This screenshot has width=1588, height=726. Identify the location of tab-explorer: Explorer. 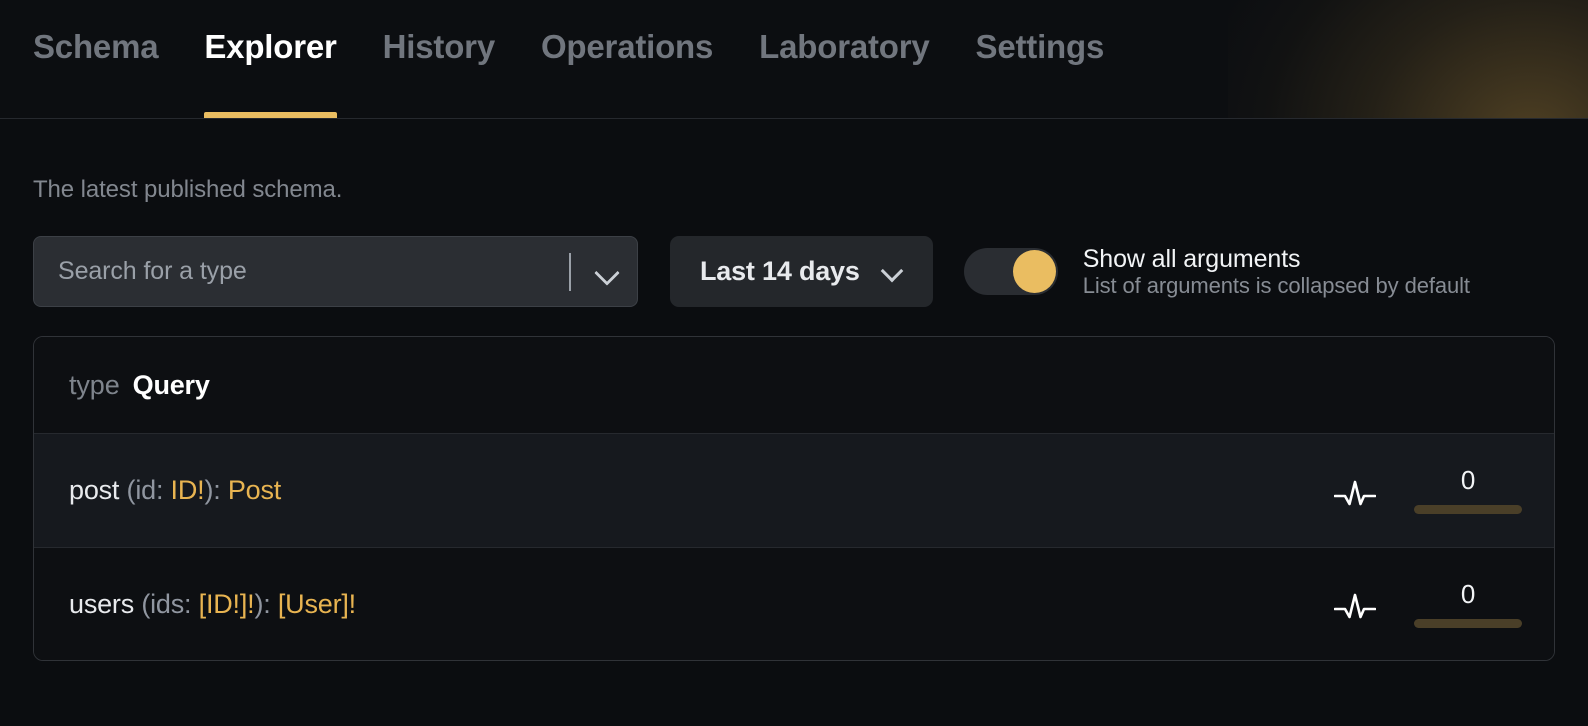
(270, 59).